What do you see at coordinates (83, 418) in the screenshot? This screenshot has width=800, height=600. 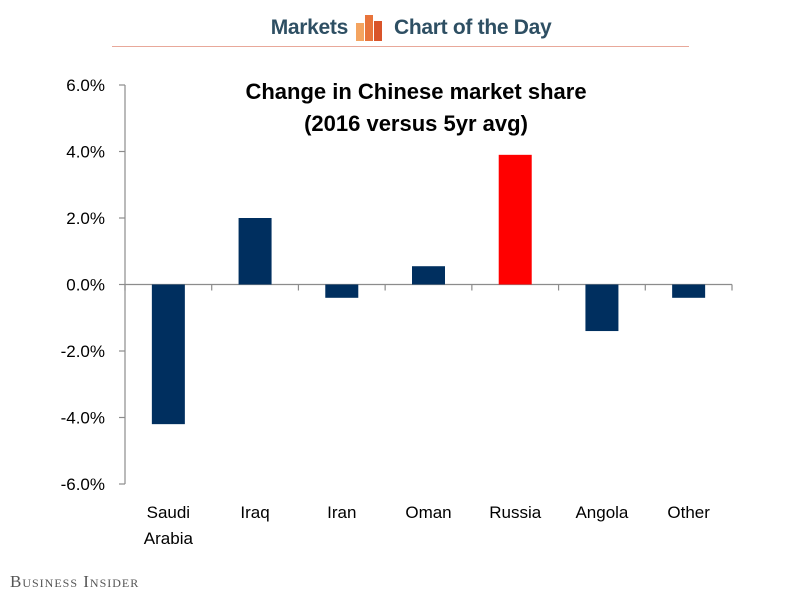 I see `y-tick-label: -4.0%` at bounding box center [83, 418].